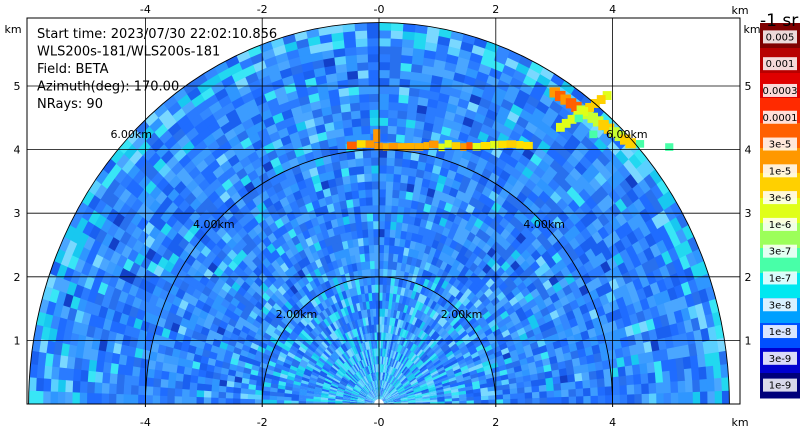  What do you see at coordinates (780, 117) in the screenshot?
I see `colorbar-label-box` at bounding box center [780, 117].